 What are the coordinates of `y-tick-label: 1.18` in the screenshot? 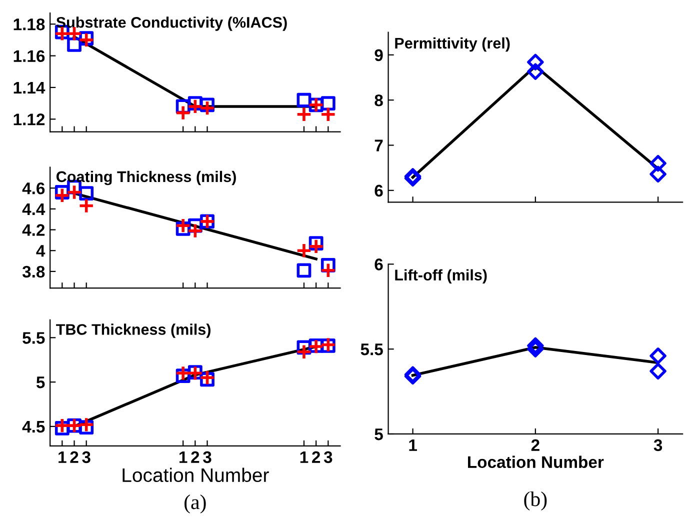 It's located at (29, 24).